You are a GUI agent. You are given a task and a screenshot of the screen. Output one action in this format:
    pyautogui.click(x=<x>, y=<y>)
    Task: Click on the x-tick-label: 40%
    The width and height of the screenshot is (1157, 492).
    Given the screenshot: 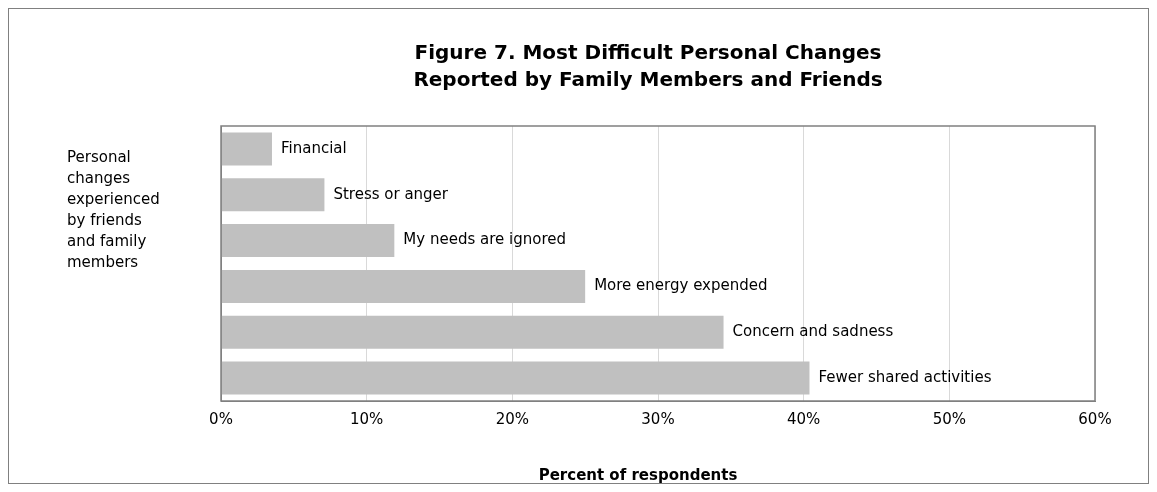 What is the action you would take?
    pyautogui.click(x=803, y=418)
    